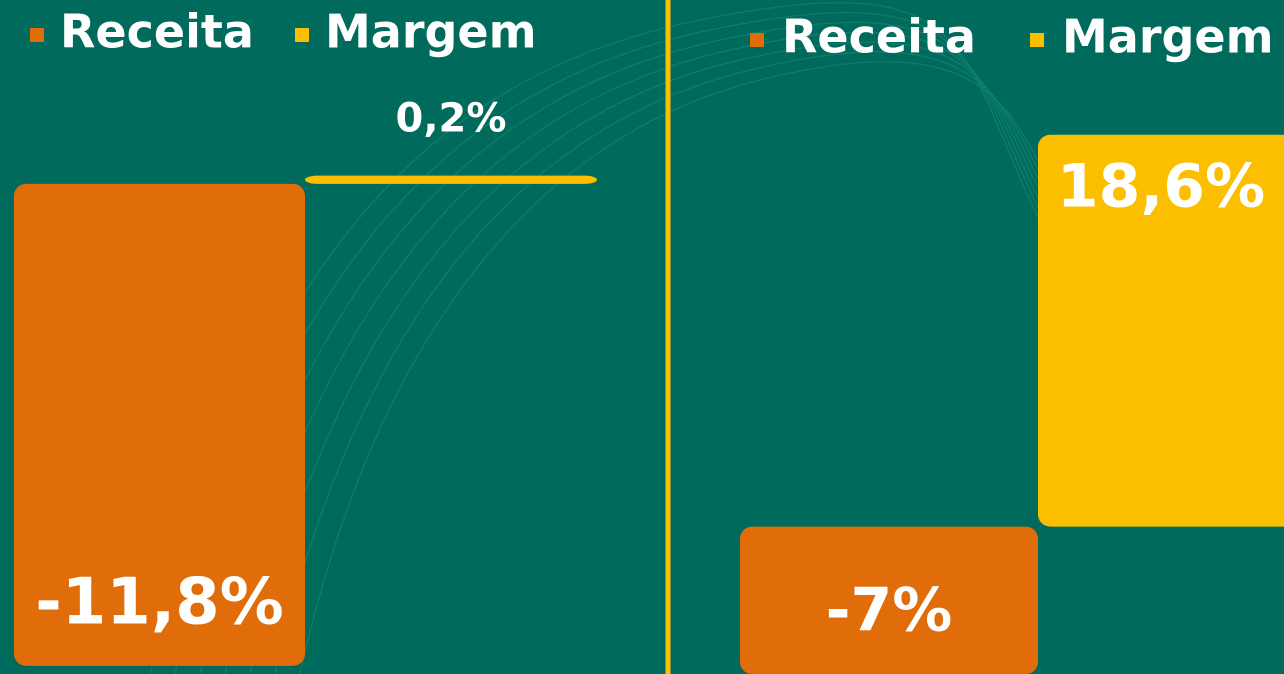 The image size is (1284, 674). Describe the element at coordinates (1161, 186) in the screenshot. I see `value-label: 18,6%` at that location.